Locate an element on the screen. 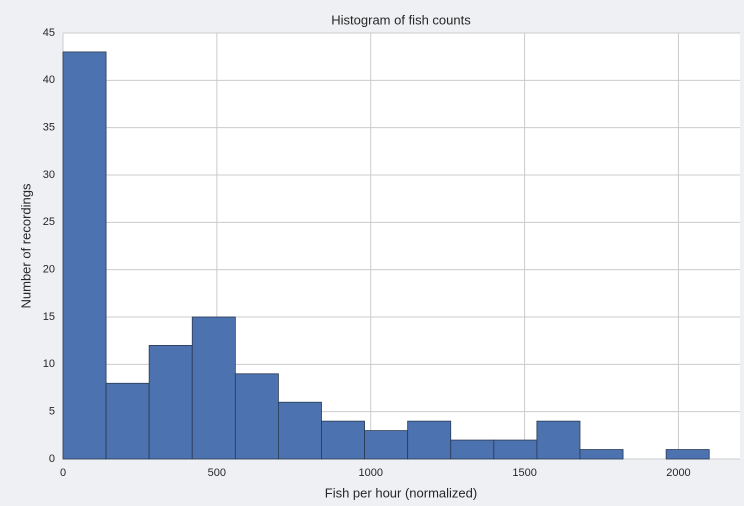  chart-title: Histogram of fish counts is located at coordinates (401, 19).